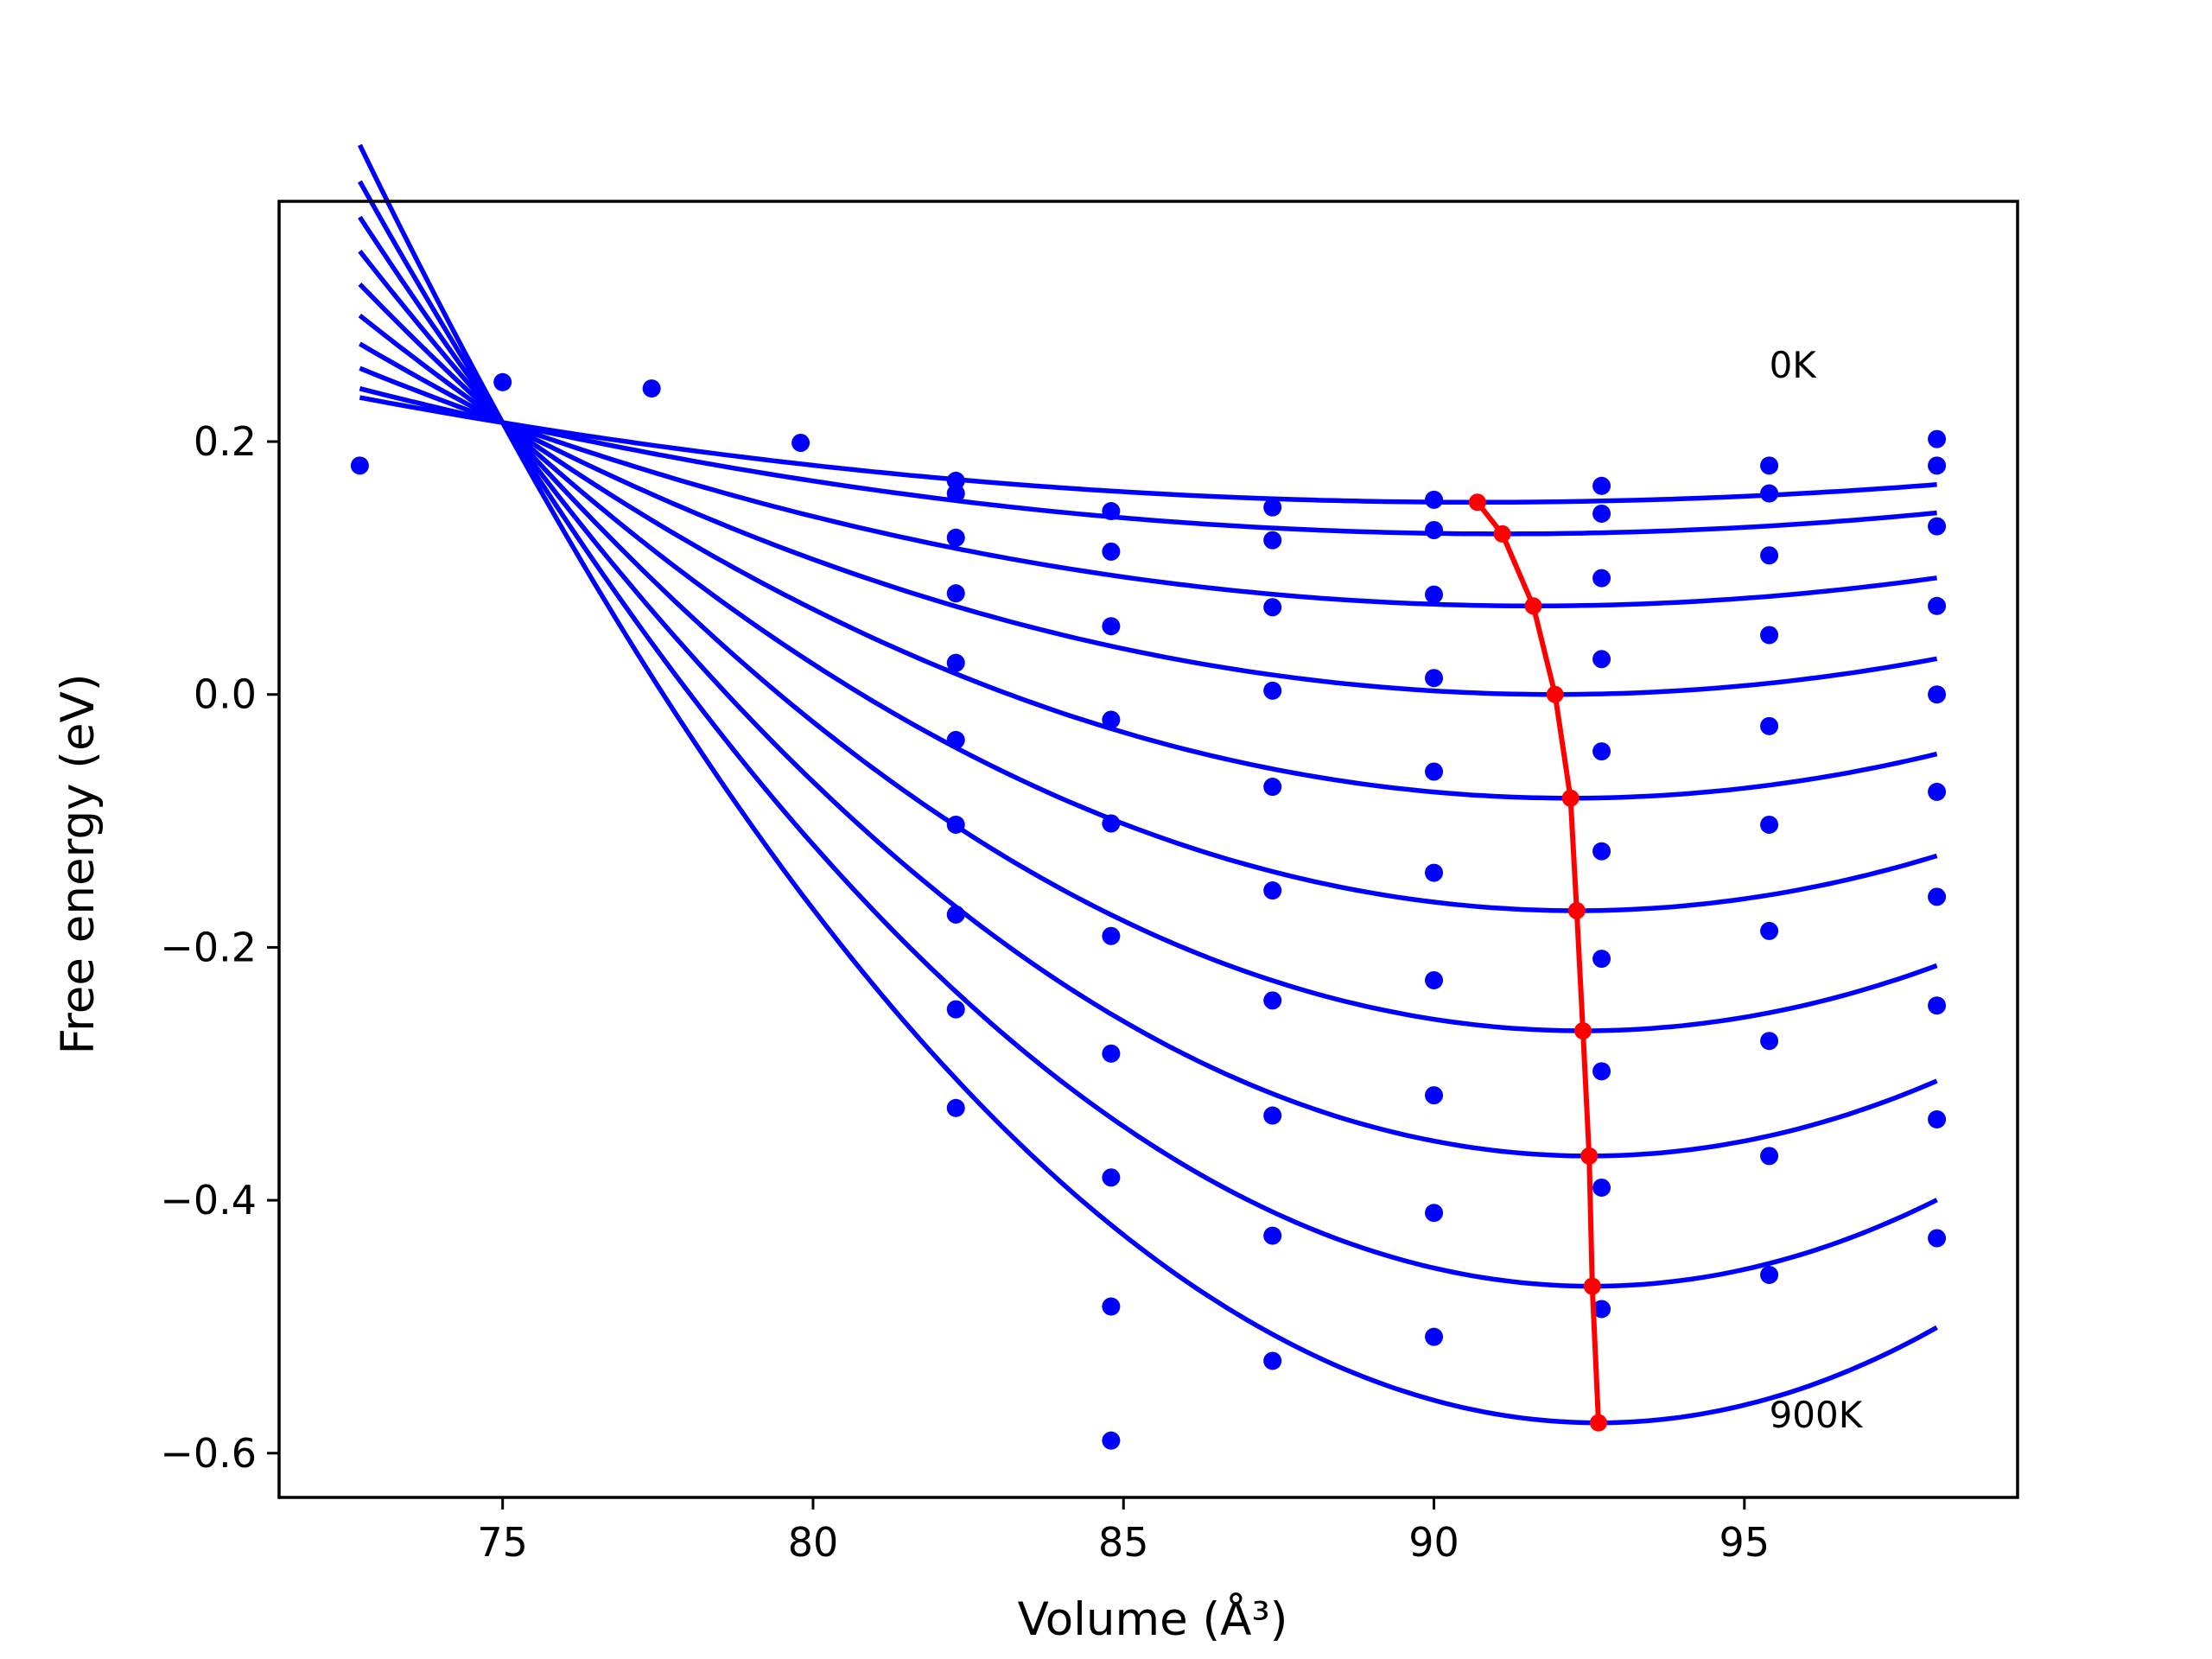 The height and width of the screenshot is (1659, 2212). I want to click on x-tick-label-4: 90, so click(1433, 1542).